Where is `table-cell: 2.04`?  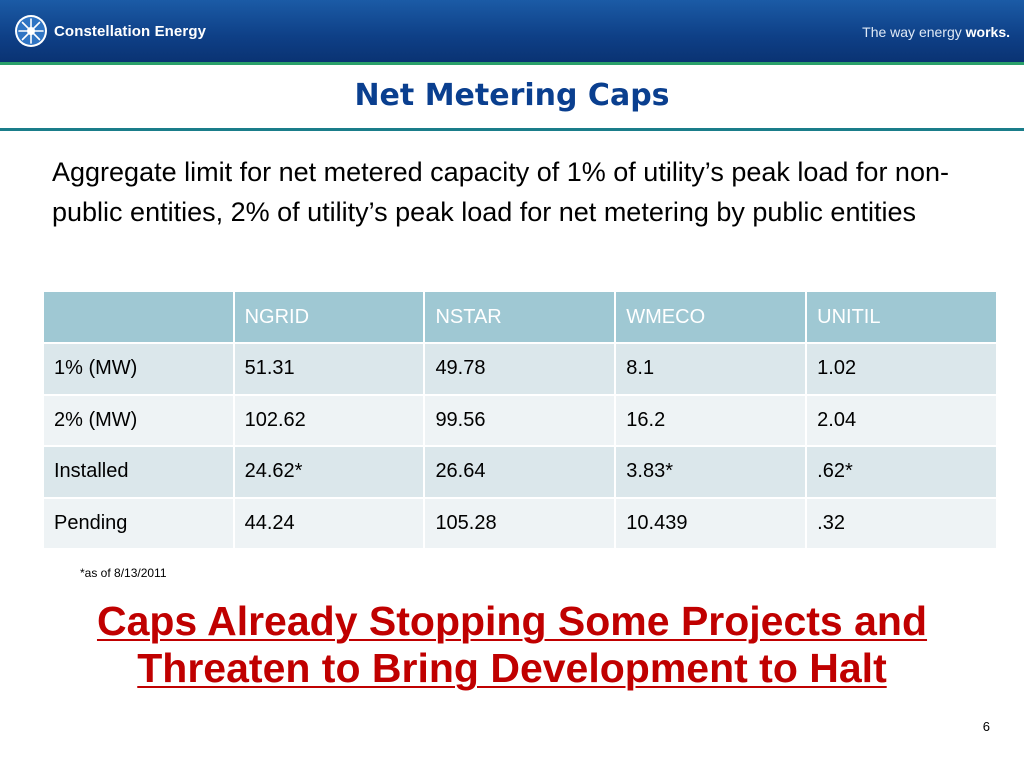
table-cell: 2.04 is located at coordinates (901, 420).